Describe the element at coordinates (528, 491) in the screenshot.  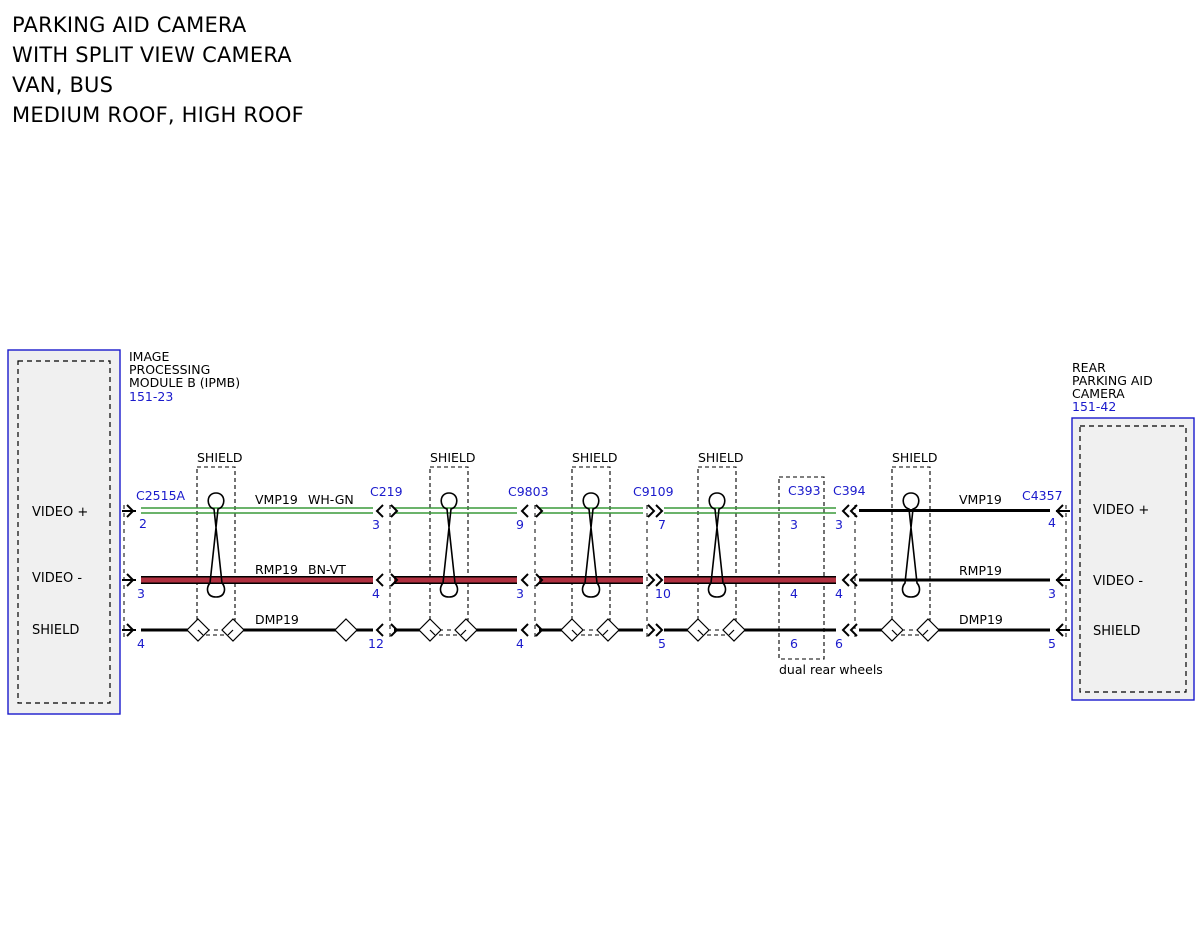
I see `connector-c9803: C9803` at that location.